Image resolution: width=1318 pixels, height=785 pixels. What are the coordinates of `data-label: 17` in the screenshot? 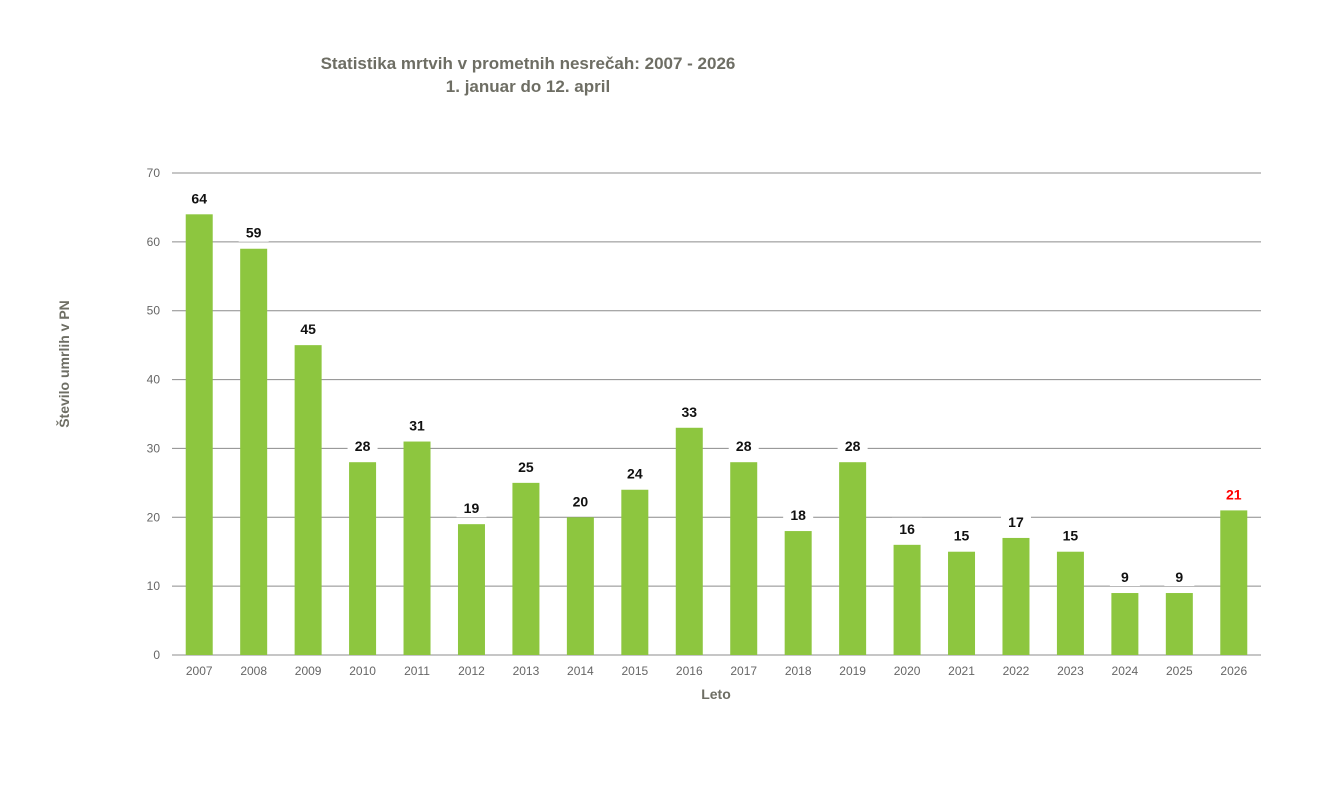 It's located at (1016, 522).